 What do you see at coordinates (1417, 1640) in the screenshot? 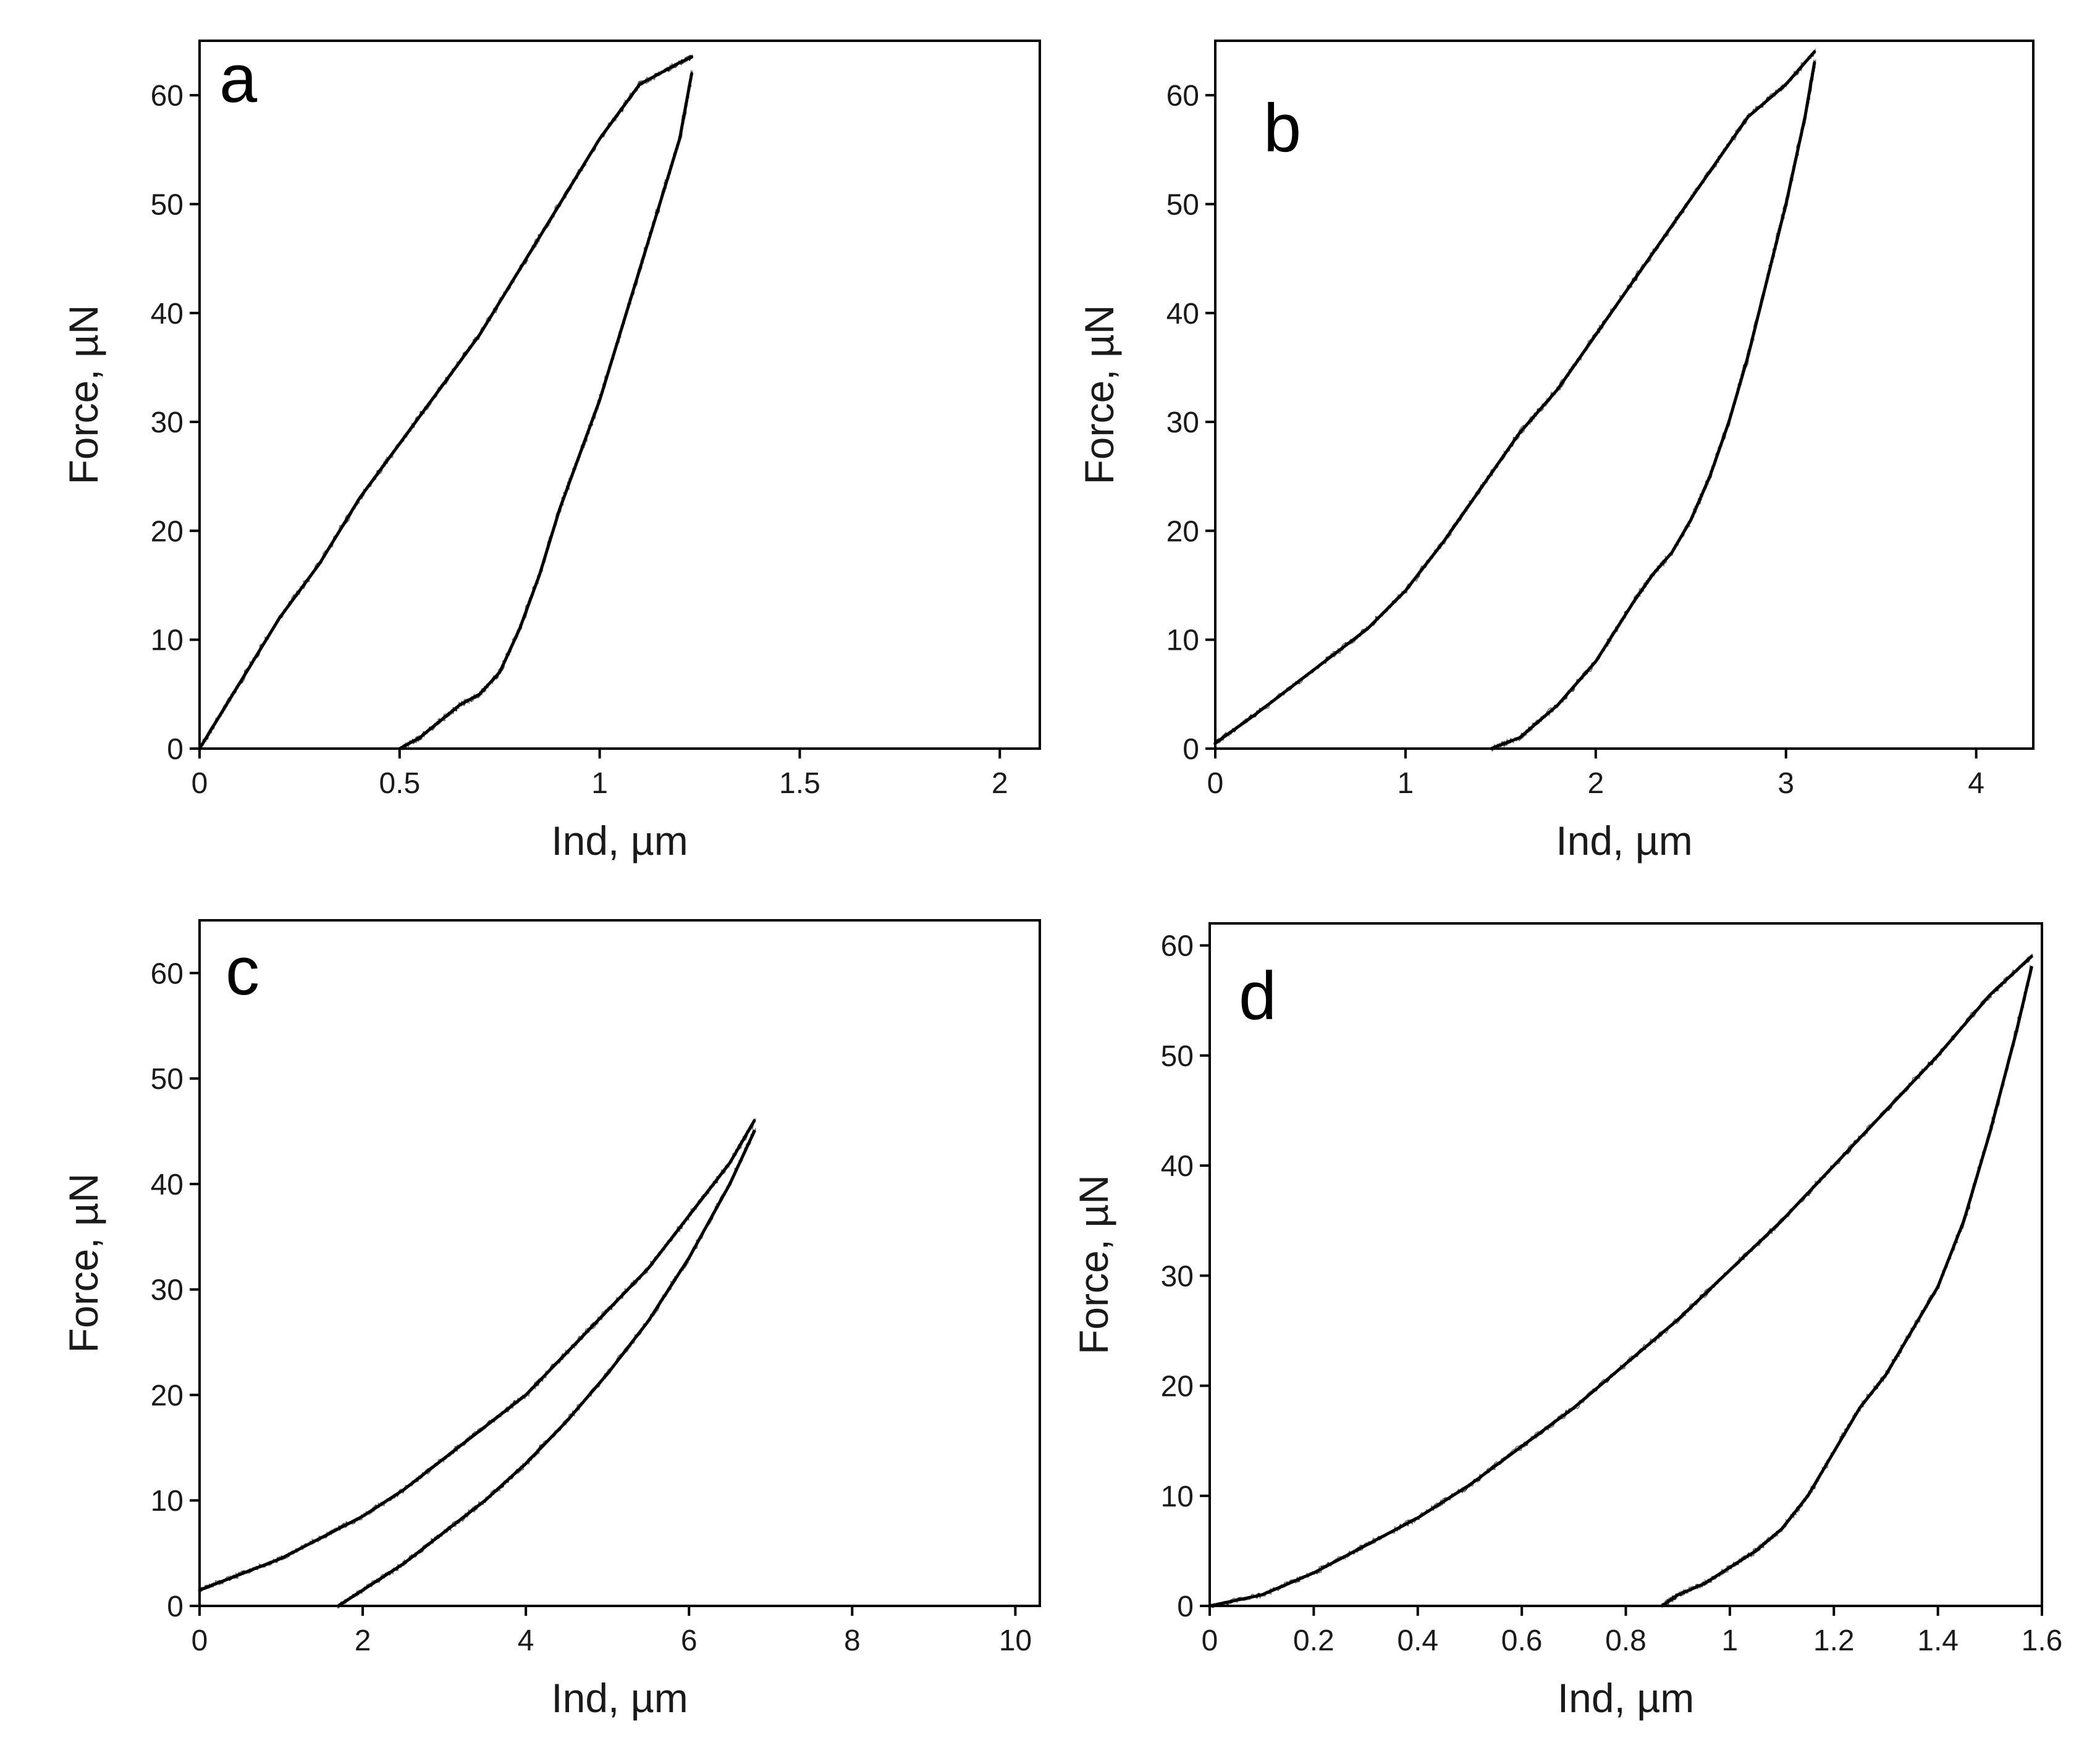
I see `x-tick-label-d-2: 0.4` at bounding box center [1417, 1640].